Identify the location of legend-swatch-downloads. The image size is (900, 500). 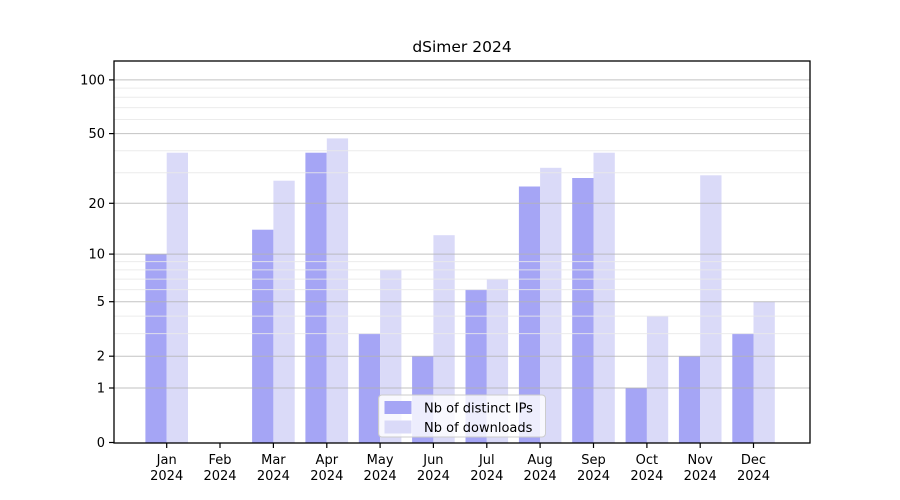
(398, 427).